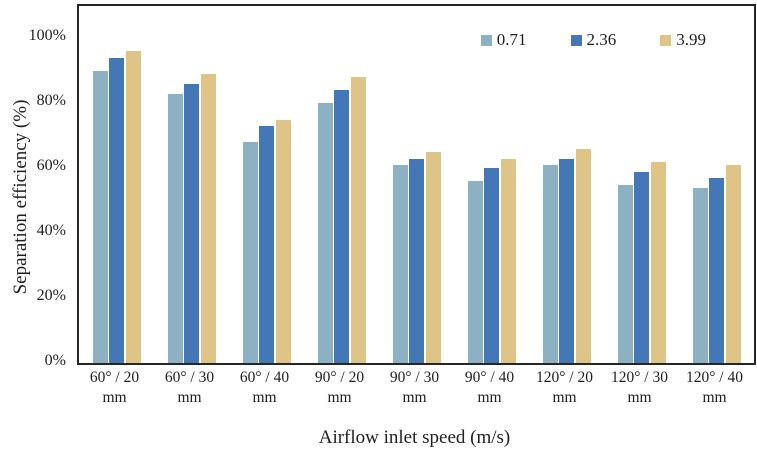 Image resolution: width=757 pixels, height=453 pixels. I want to click on x-category-label: 60° / 20 mm, so click(114, 387).